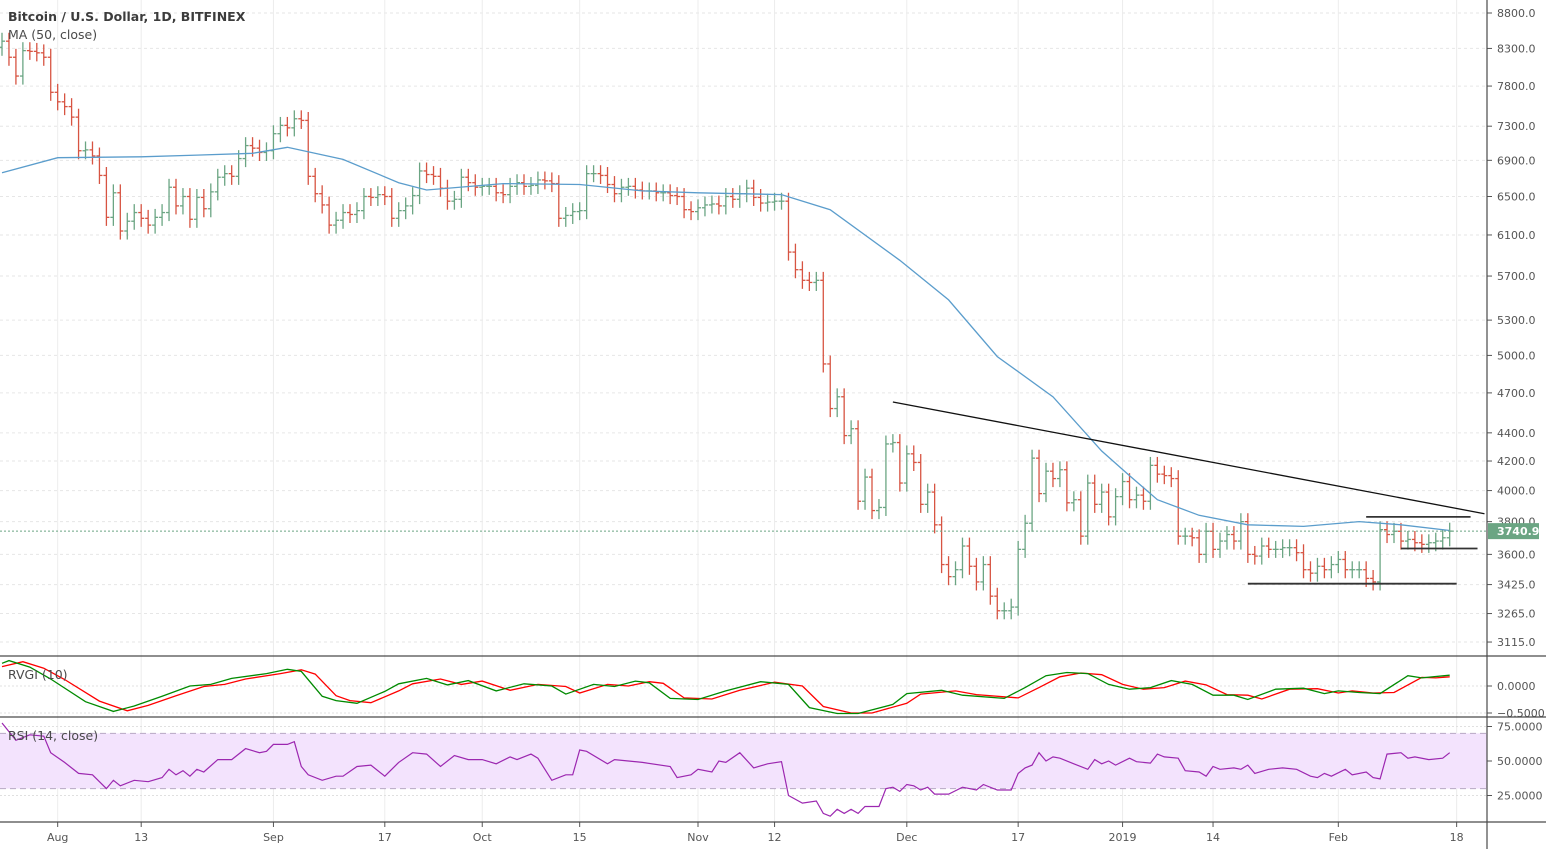 This screenshot has width=1546, height=849. I want to click on symbol-title: Bitcoin / U.S. Dollar, 1D, BITFINEX, so click(127, 16).